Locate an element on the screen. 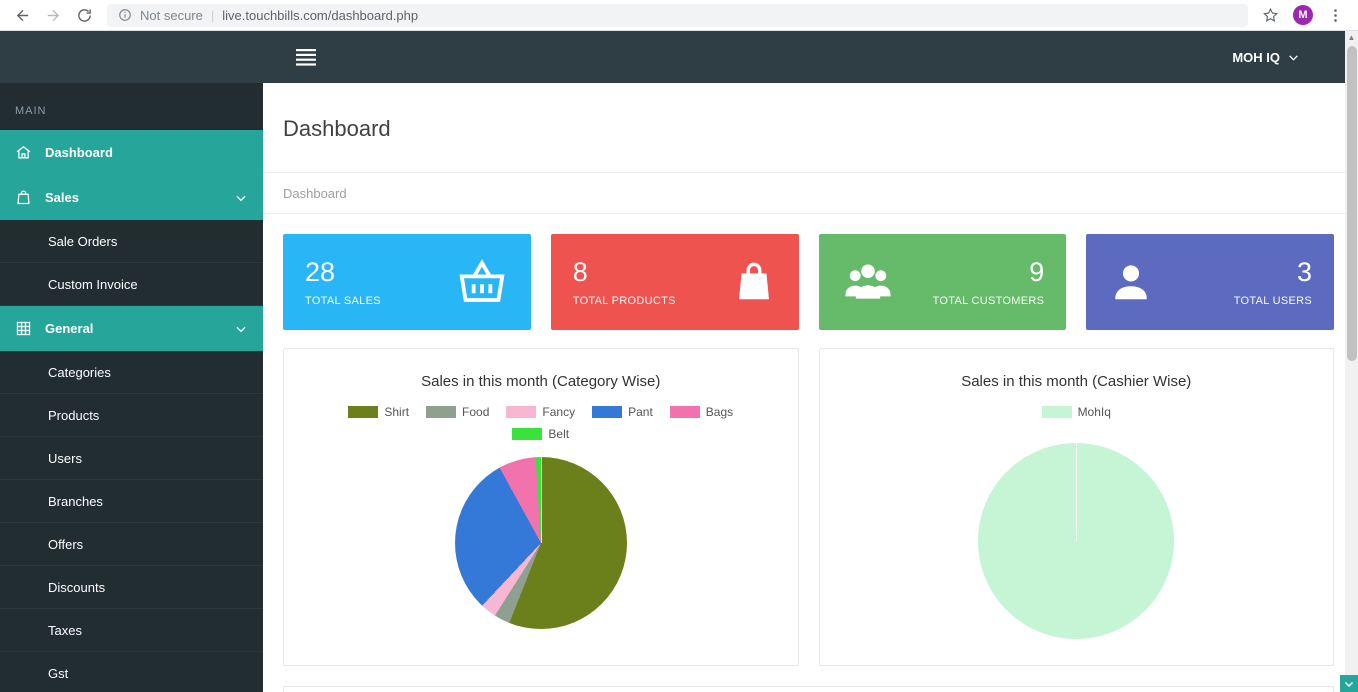 The image size is (1358, 692). shopping-bag-icon is located at coordinates (753, 281).